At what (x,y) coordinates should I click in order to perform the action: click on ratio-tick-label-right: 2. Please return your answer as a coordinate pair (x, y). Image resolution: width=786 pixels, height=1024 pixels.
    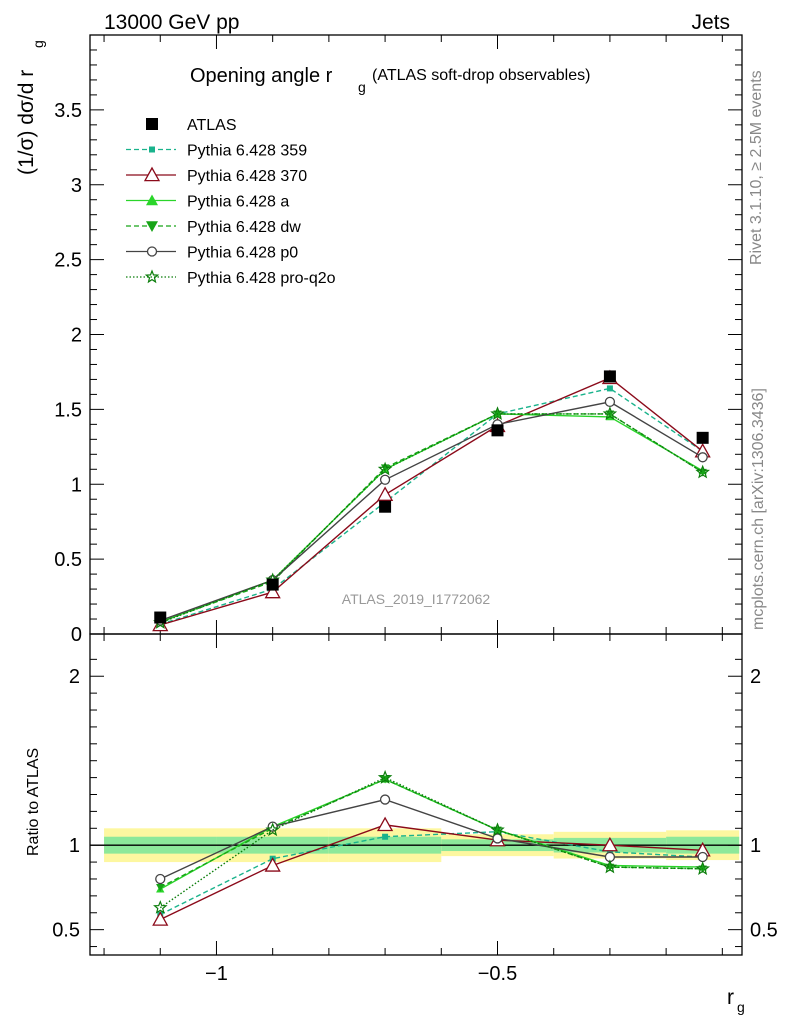
    Looking at the image, I should click on (755, 677).